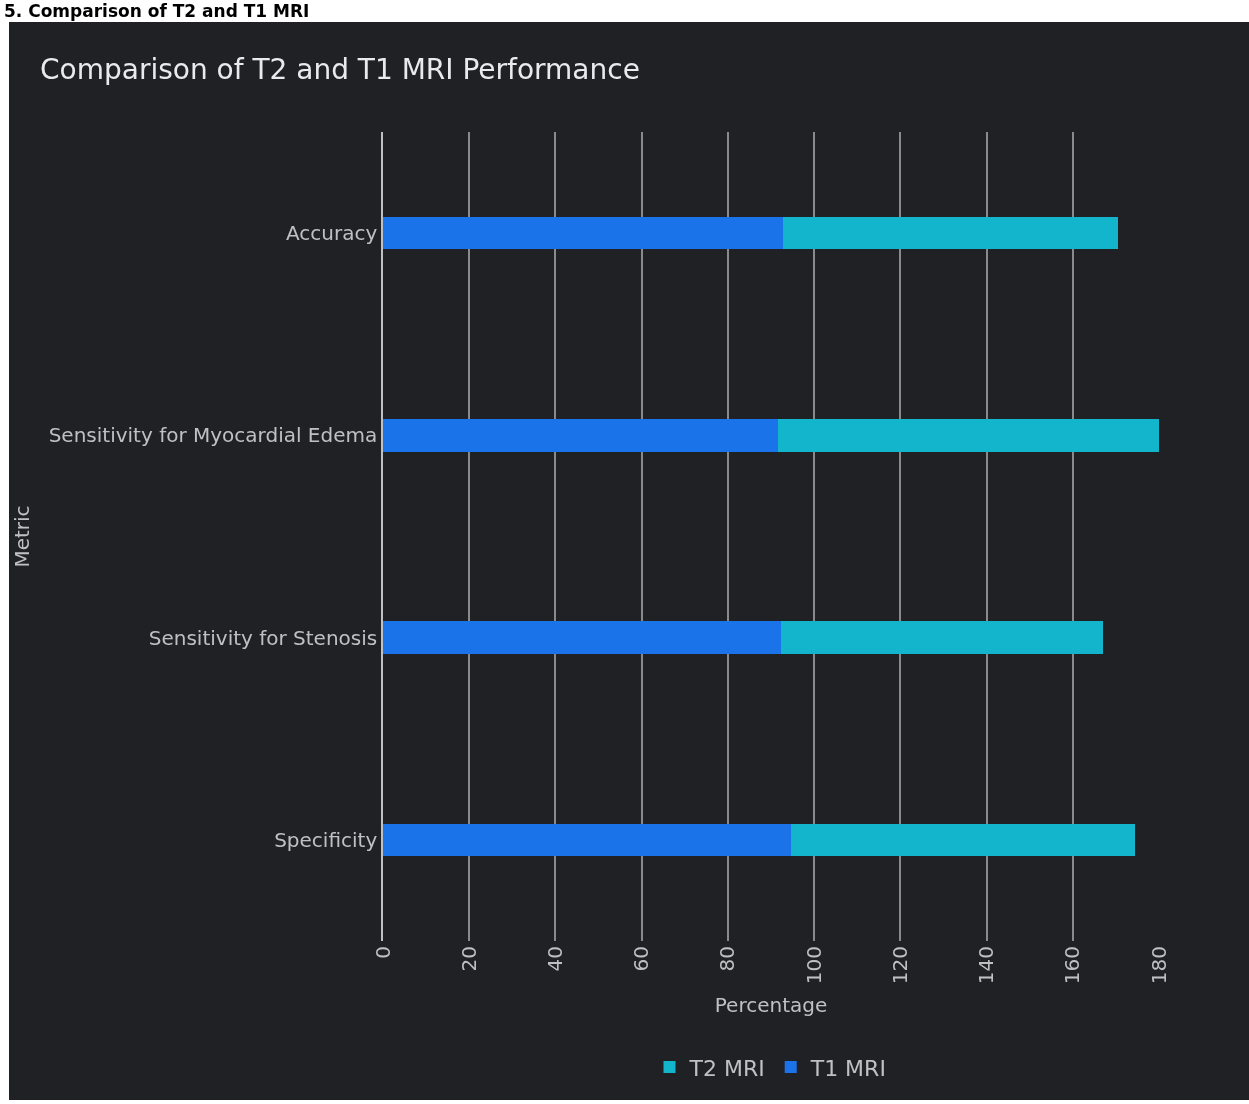 Image resolution: width=1249 pixels, height=1104 pixels. What do you see at coordinates (771, 1004) in the screenshot?
I see `x-axis-title: Percentage` at bounding box center [771, 1004].